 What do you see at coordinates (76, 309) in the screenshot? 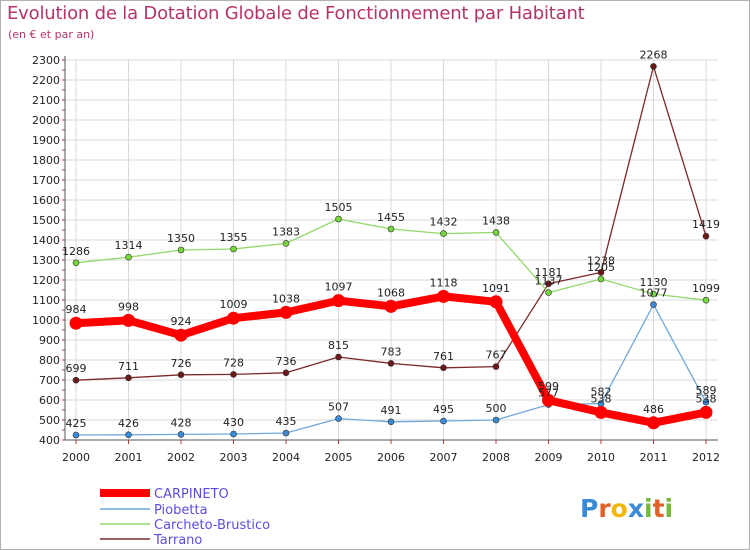
I see `data-label-0-2000: 984` at bounding box center [76, 309].